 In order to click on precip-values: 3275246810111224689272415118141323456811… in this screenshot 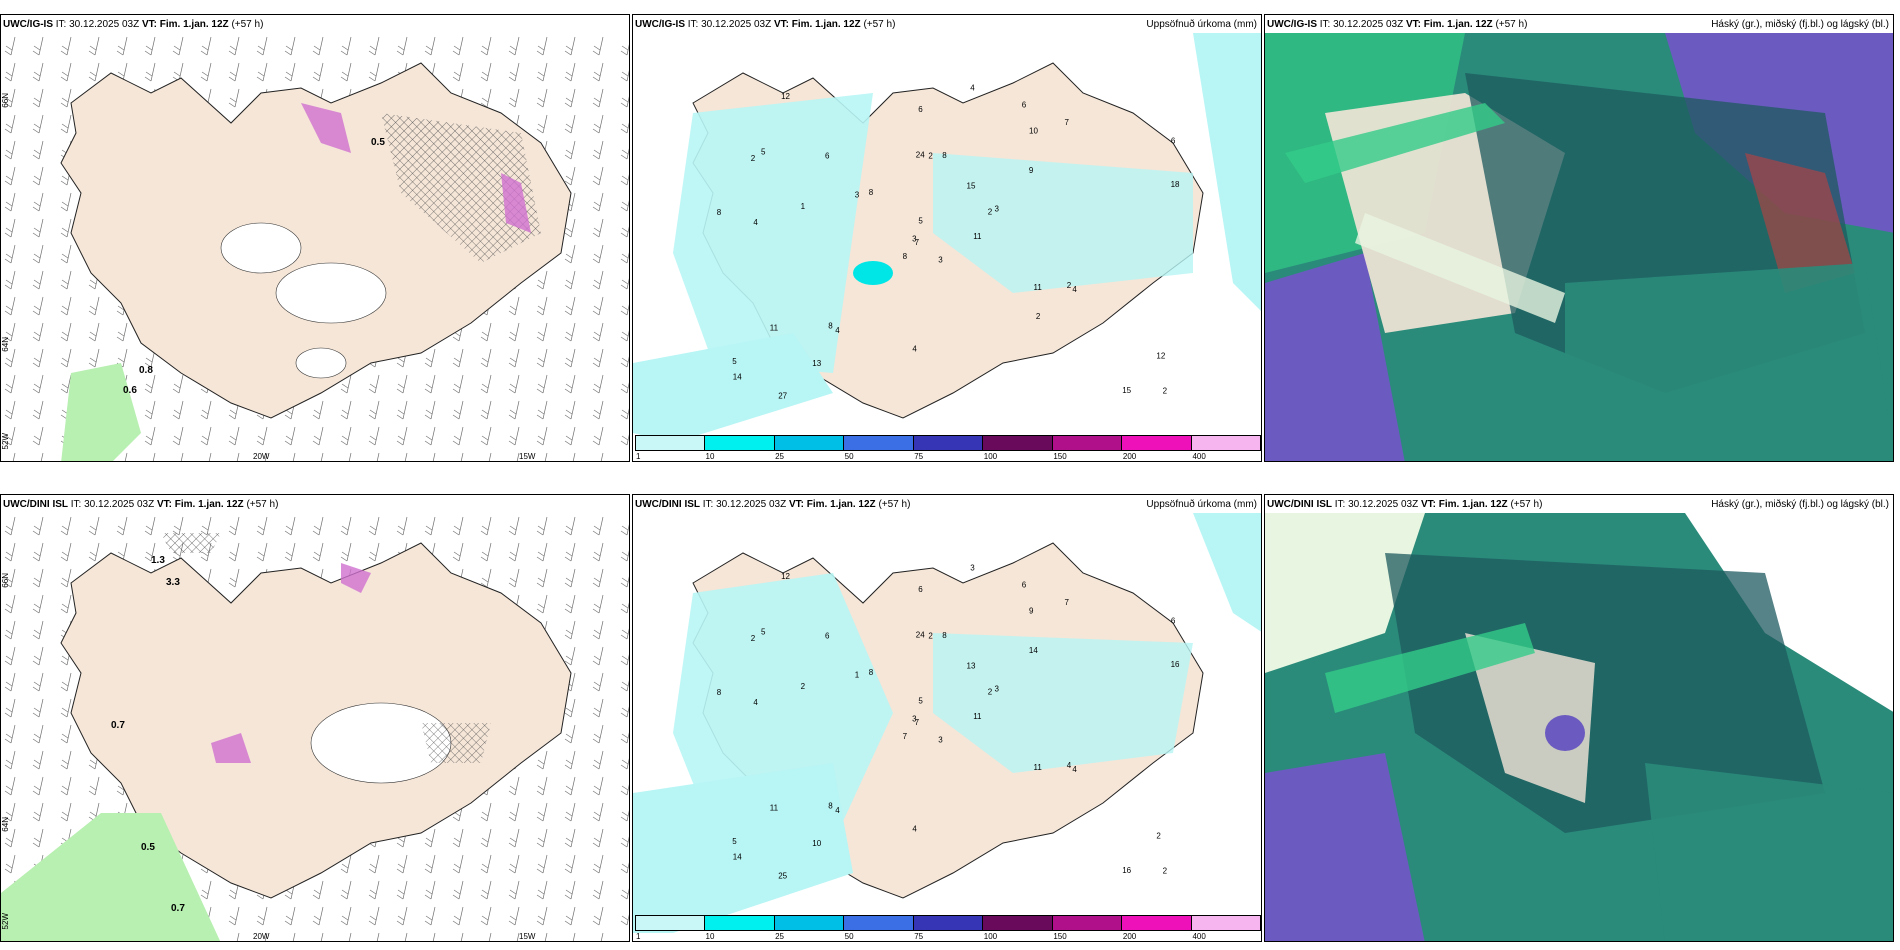, I will do `click(948, 242)`.